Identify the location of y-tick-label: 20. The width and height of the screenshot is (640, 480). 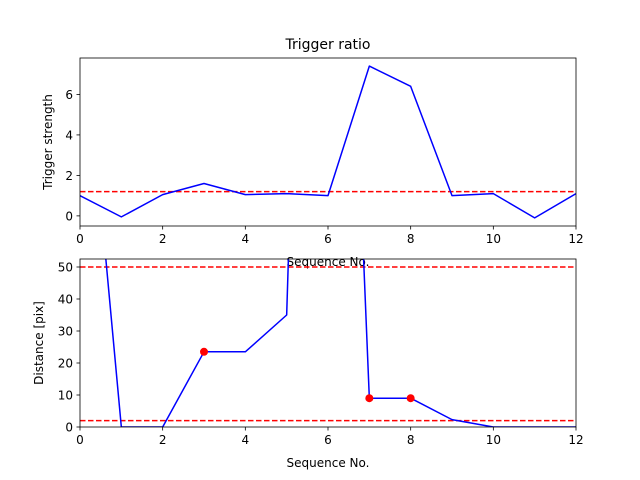
(65, 364).